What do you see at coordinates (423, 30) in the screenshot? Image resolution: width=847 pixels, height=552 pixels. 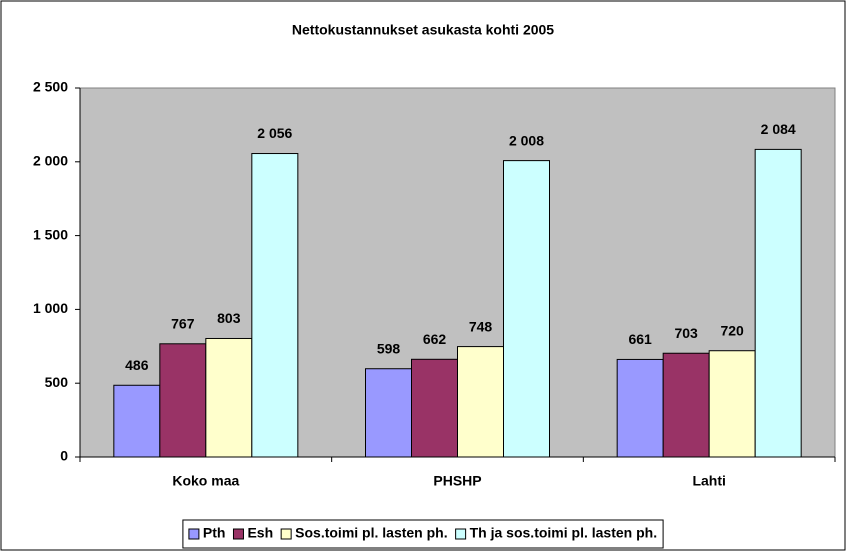 I see `chart-title: Nettokustannukset asukasta kohti 2005` at bounding box center [423, 30].